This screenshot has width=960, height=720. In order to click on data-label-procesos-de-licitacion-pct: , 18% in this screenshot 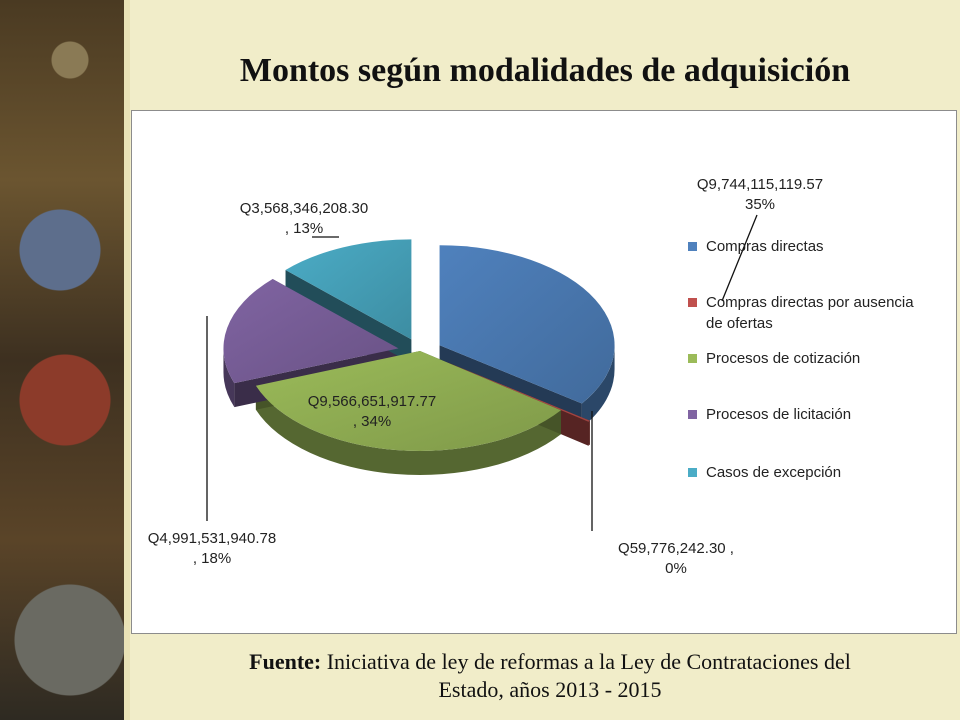, I will do `click(212, 558)`.